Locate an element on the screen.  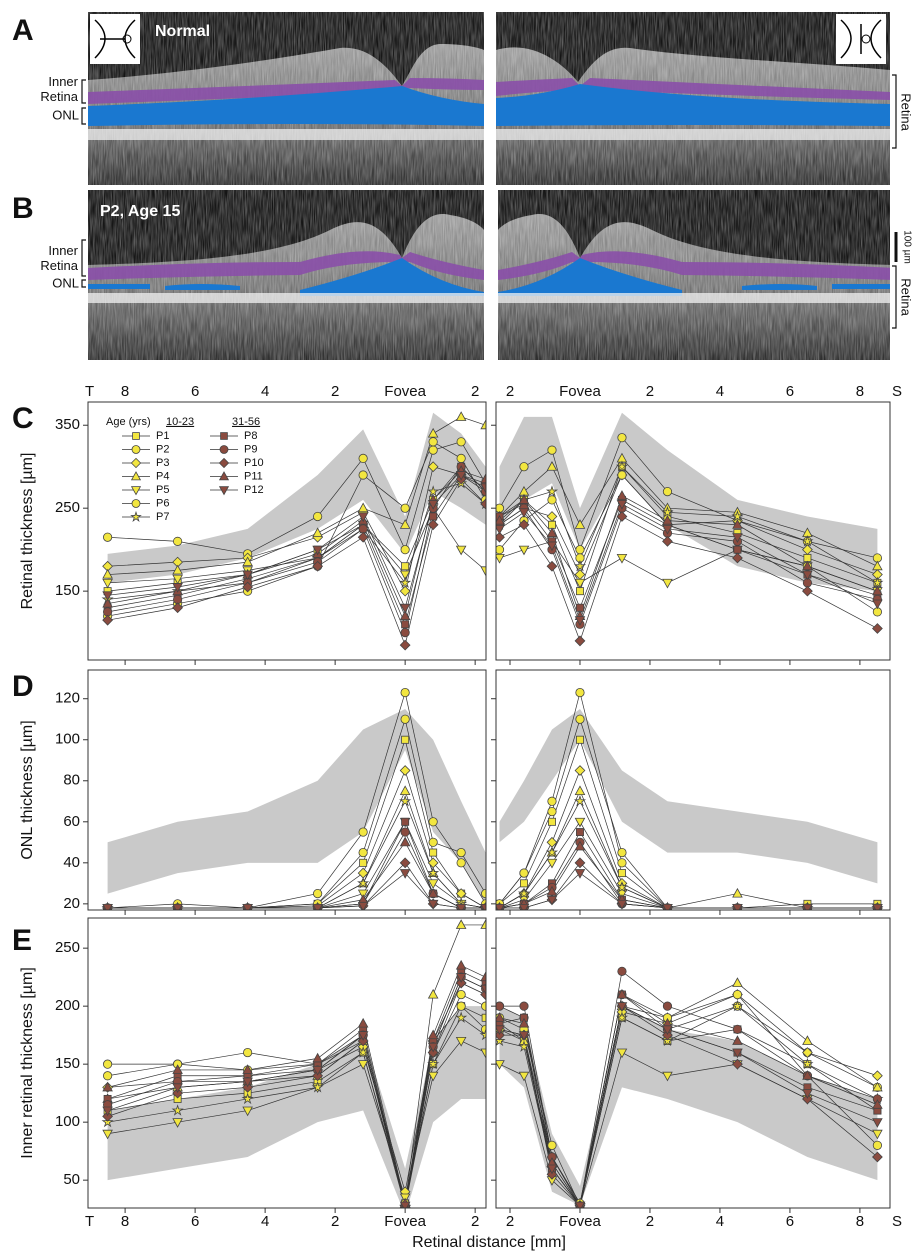
legend-title: Age (yrs) is located at coordinates (128, 422).